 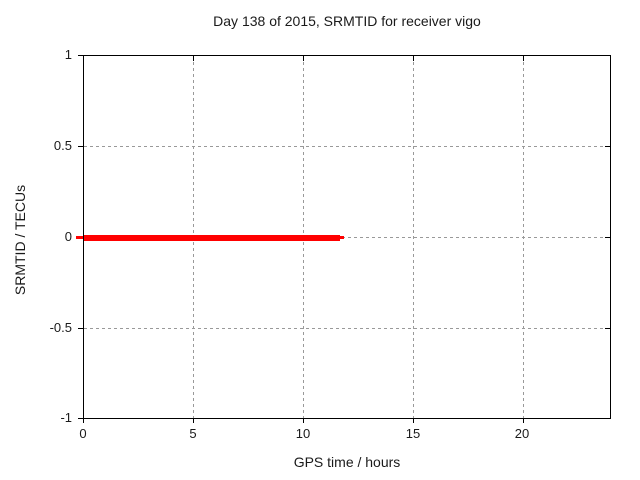 I want to click on xtick-label-5: 5, so click(x=193, y=433).